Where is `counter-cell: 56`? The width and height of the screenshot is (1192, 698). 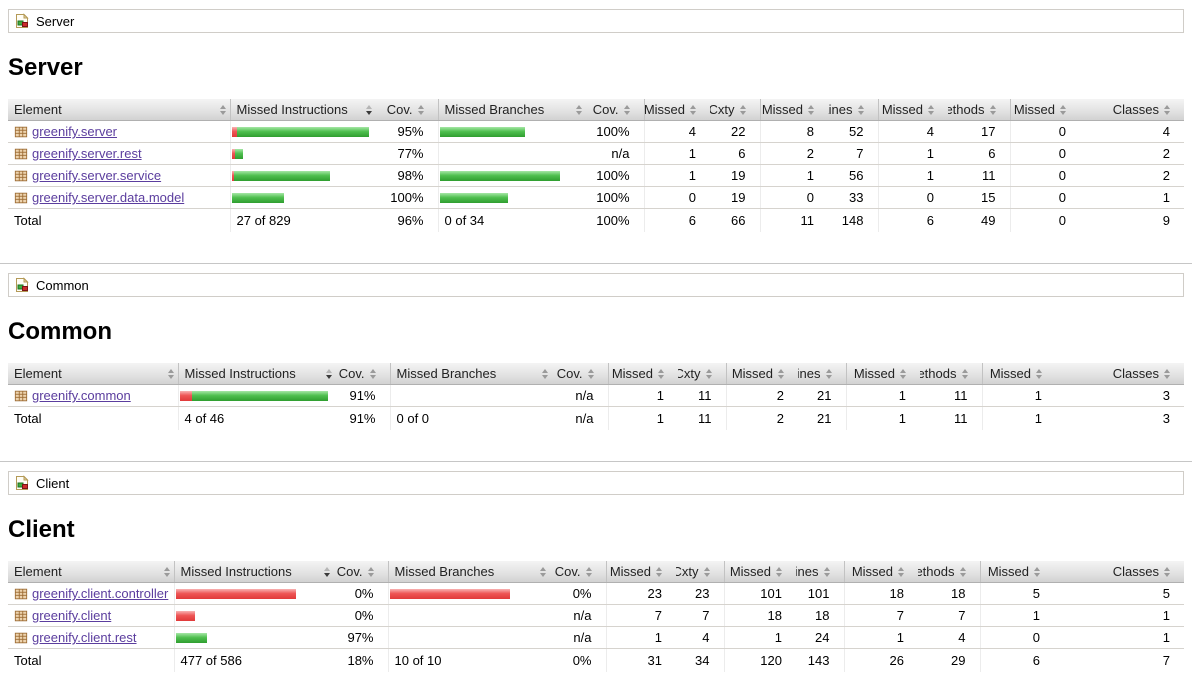 counter-cell: 56 is located at coordinates (853, 175).